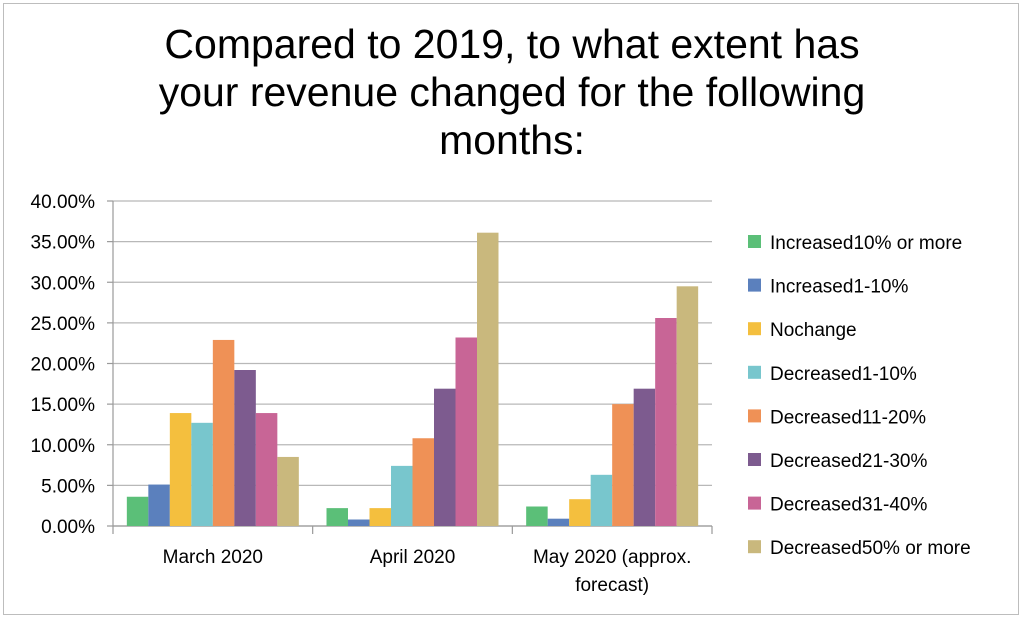  Describe the element at coordinates (63, 446) in the screenshot. I see `y-tick-label: 10.00%` at that location.